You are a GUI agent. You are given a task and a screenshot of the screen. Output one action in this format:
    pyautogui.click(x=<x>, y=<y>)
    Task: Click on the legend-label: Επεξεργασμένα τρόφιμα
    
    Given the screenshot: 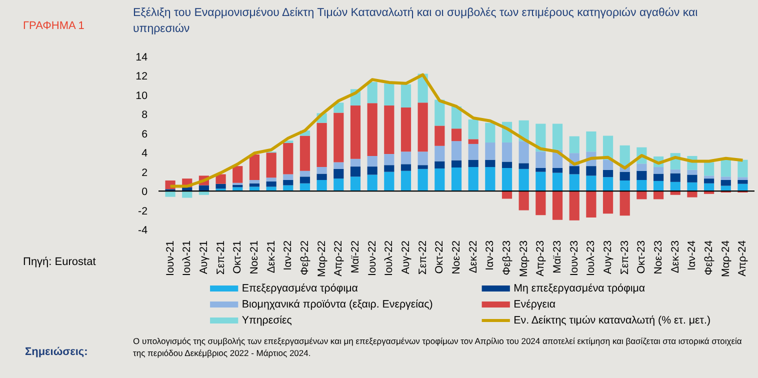 What is the action you would take?
    pyautogui.click(x=300, y=288)
    